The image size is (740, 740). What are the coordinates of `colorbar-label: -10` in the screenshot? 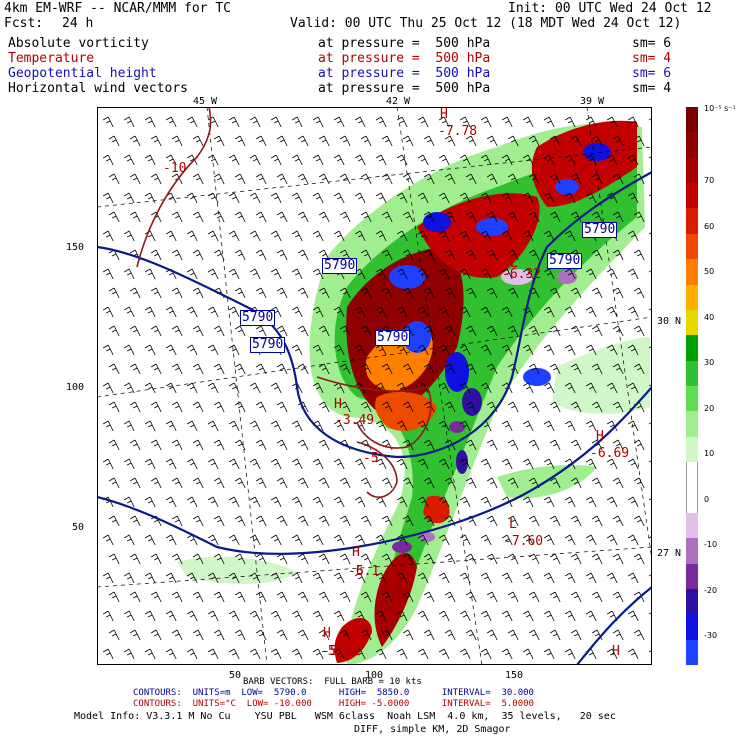 It's located at (711, 544).